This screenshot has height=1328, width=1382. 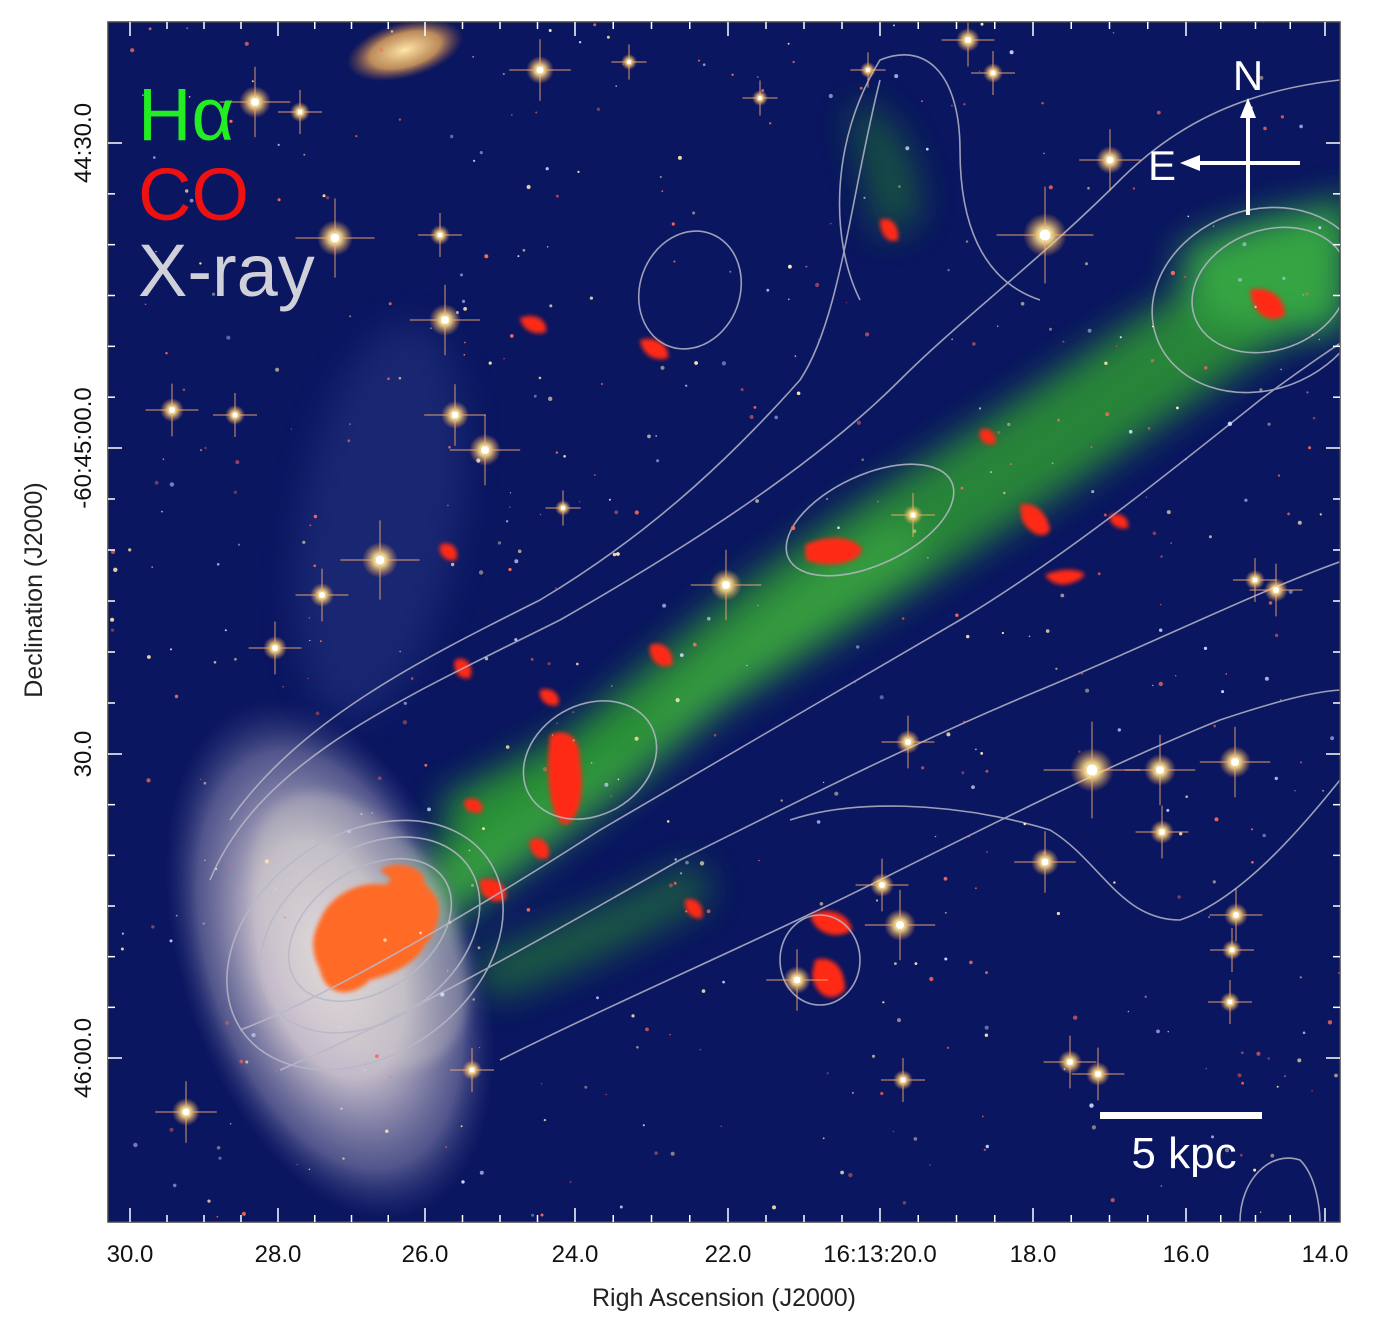 What do you see at coordinates (724, 1298) in the screenshot?
I see `x-axis-label: Righ Ascension (J2000)` at bounding box center [724, 1298].